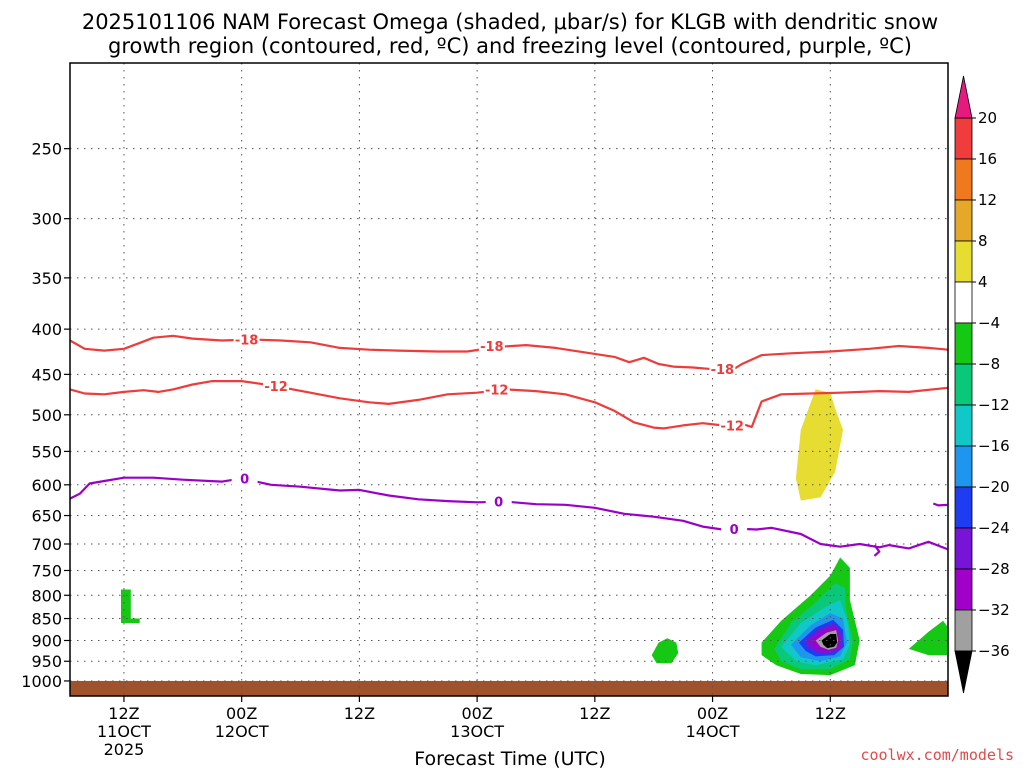 The image size is (1024, 768). Describe the element at coordinates (123, 713) in the screenshot. I see `x-tick-label-0-line1: 12Z` at that location.